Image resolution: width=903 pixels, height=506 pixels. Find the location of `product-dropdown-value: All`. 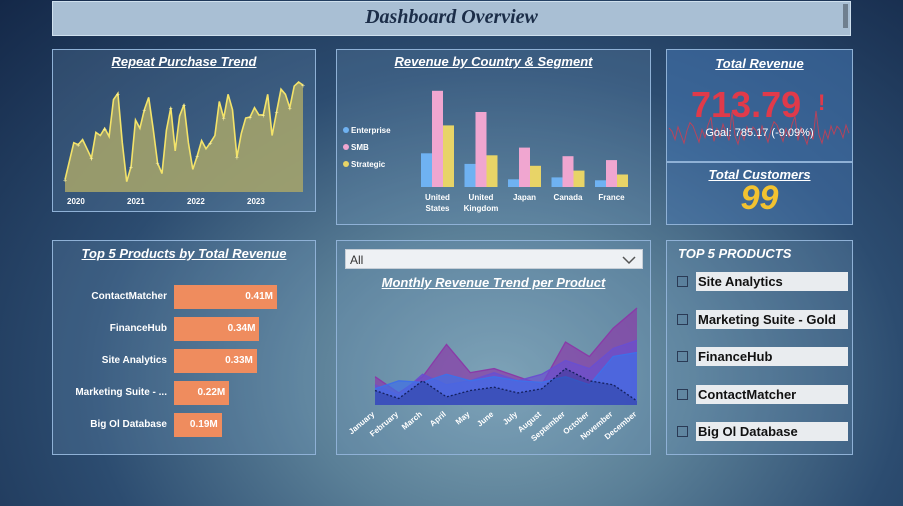

product-dropdown-value: All is located at coordinates (357, 260).